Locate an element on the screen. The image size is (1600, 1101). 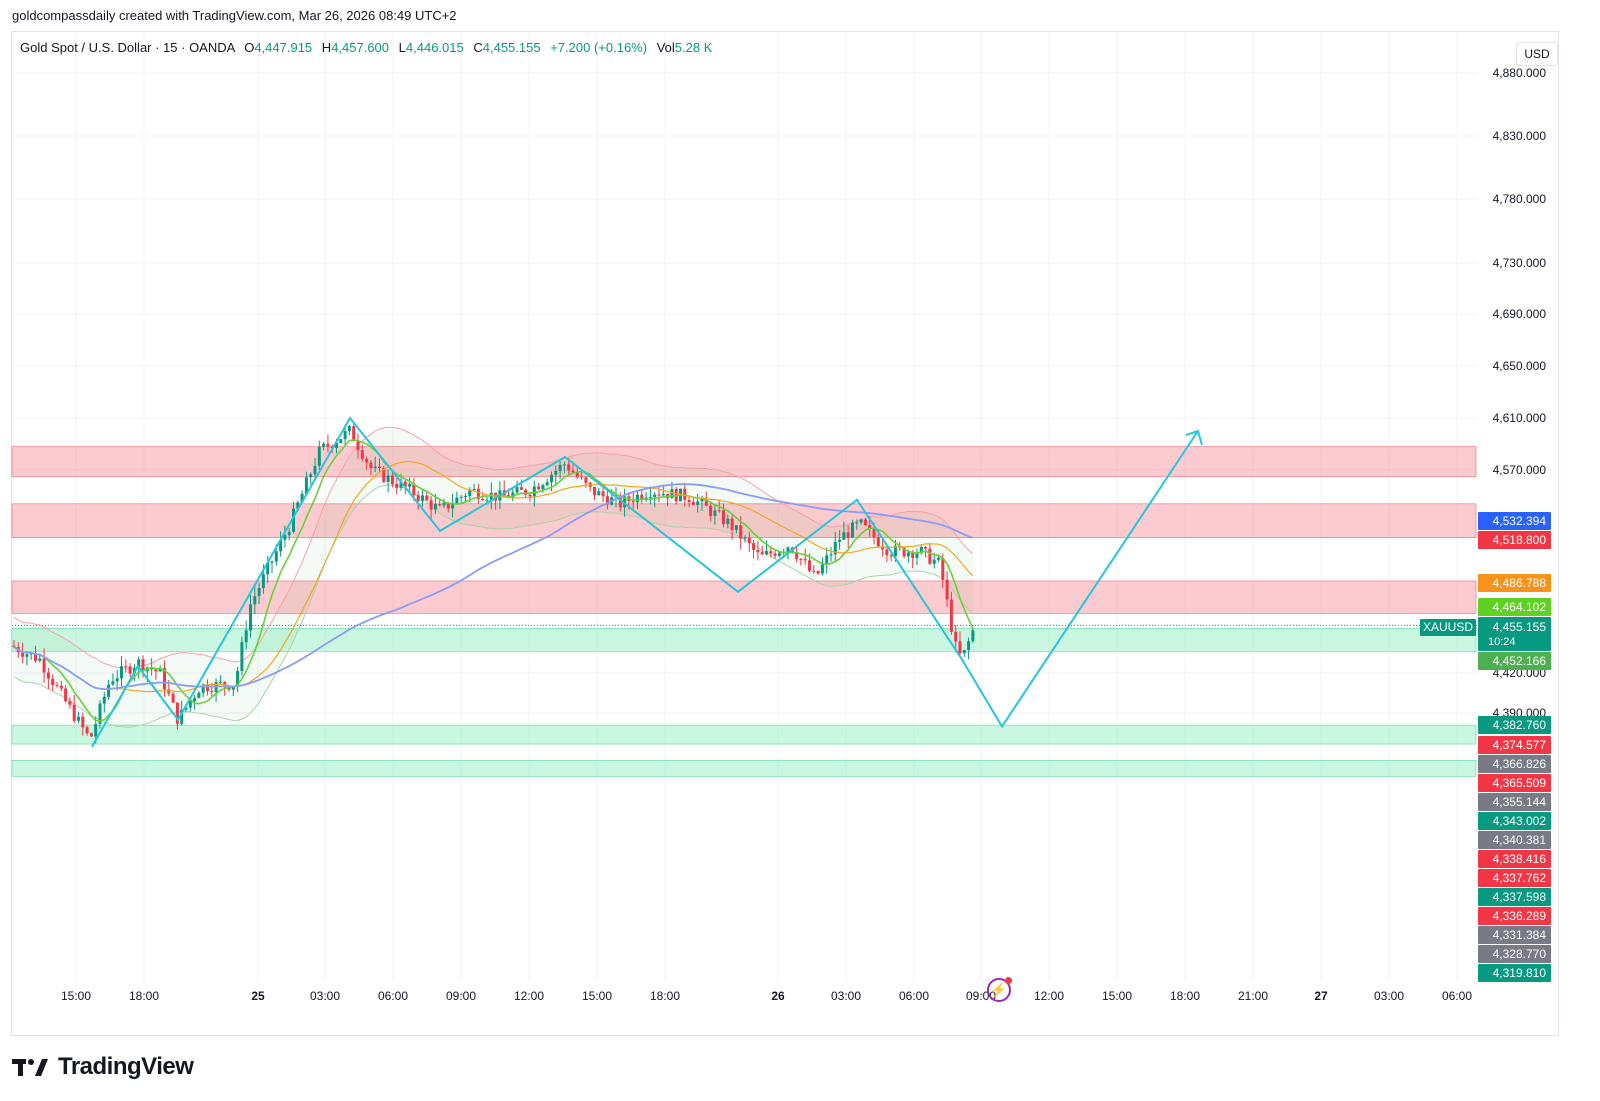
change-value: +7.200 (+0.16%) is located at coordinates (599, 47).